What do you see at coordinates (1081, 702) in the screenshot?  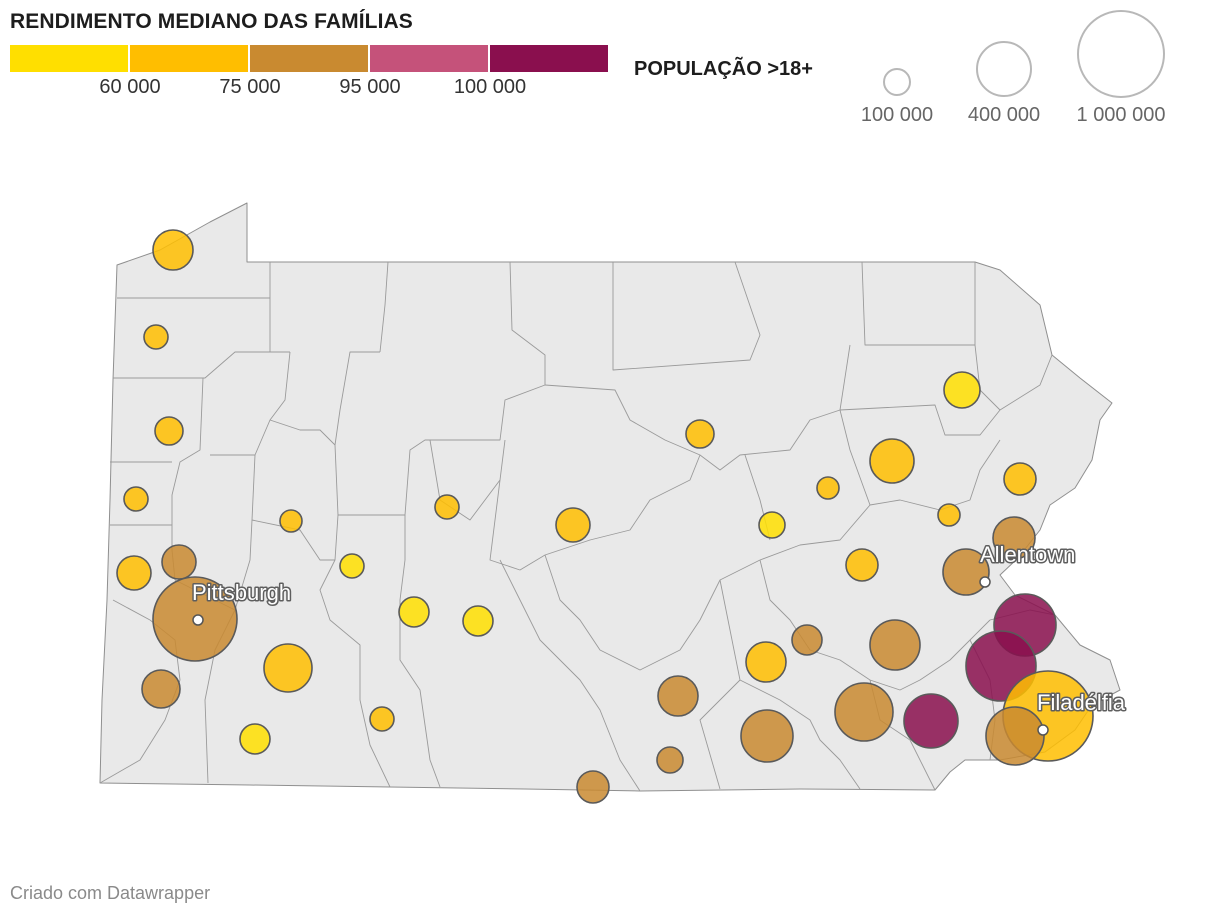 I see `city-label: Filadélfia` at bounding box center [1081, 702].